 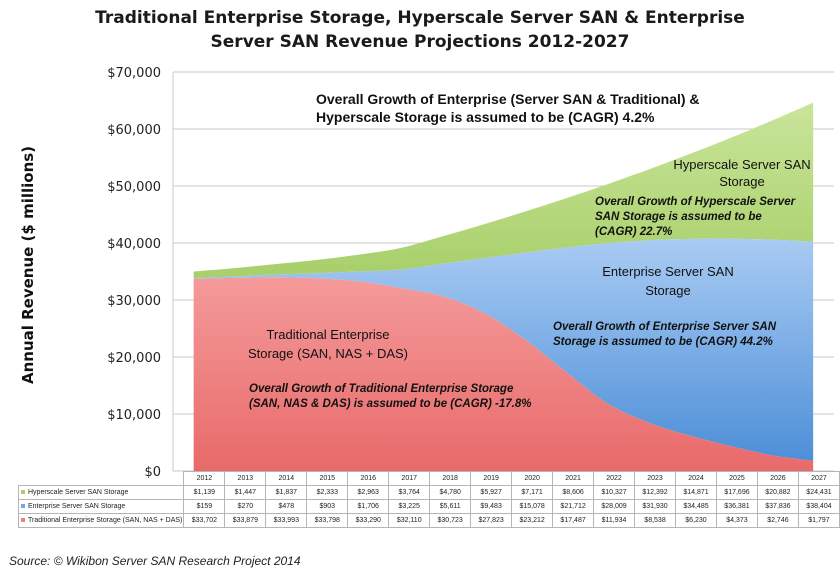 I want to click on data-table-cell: $36,381, so click(x=736, y=506).